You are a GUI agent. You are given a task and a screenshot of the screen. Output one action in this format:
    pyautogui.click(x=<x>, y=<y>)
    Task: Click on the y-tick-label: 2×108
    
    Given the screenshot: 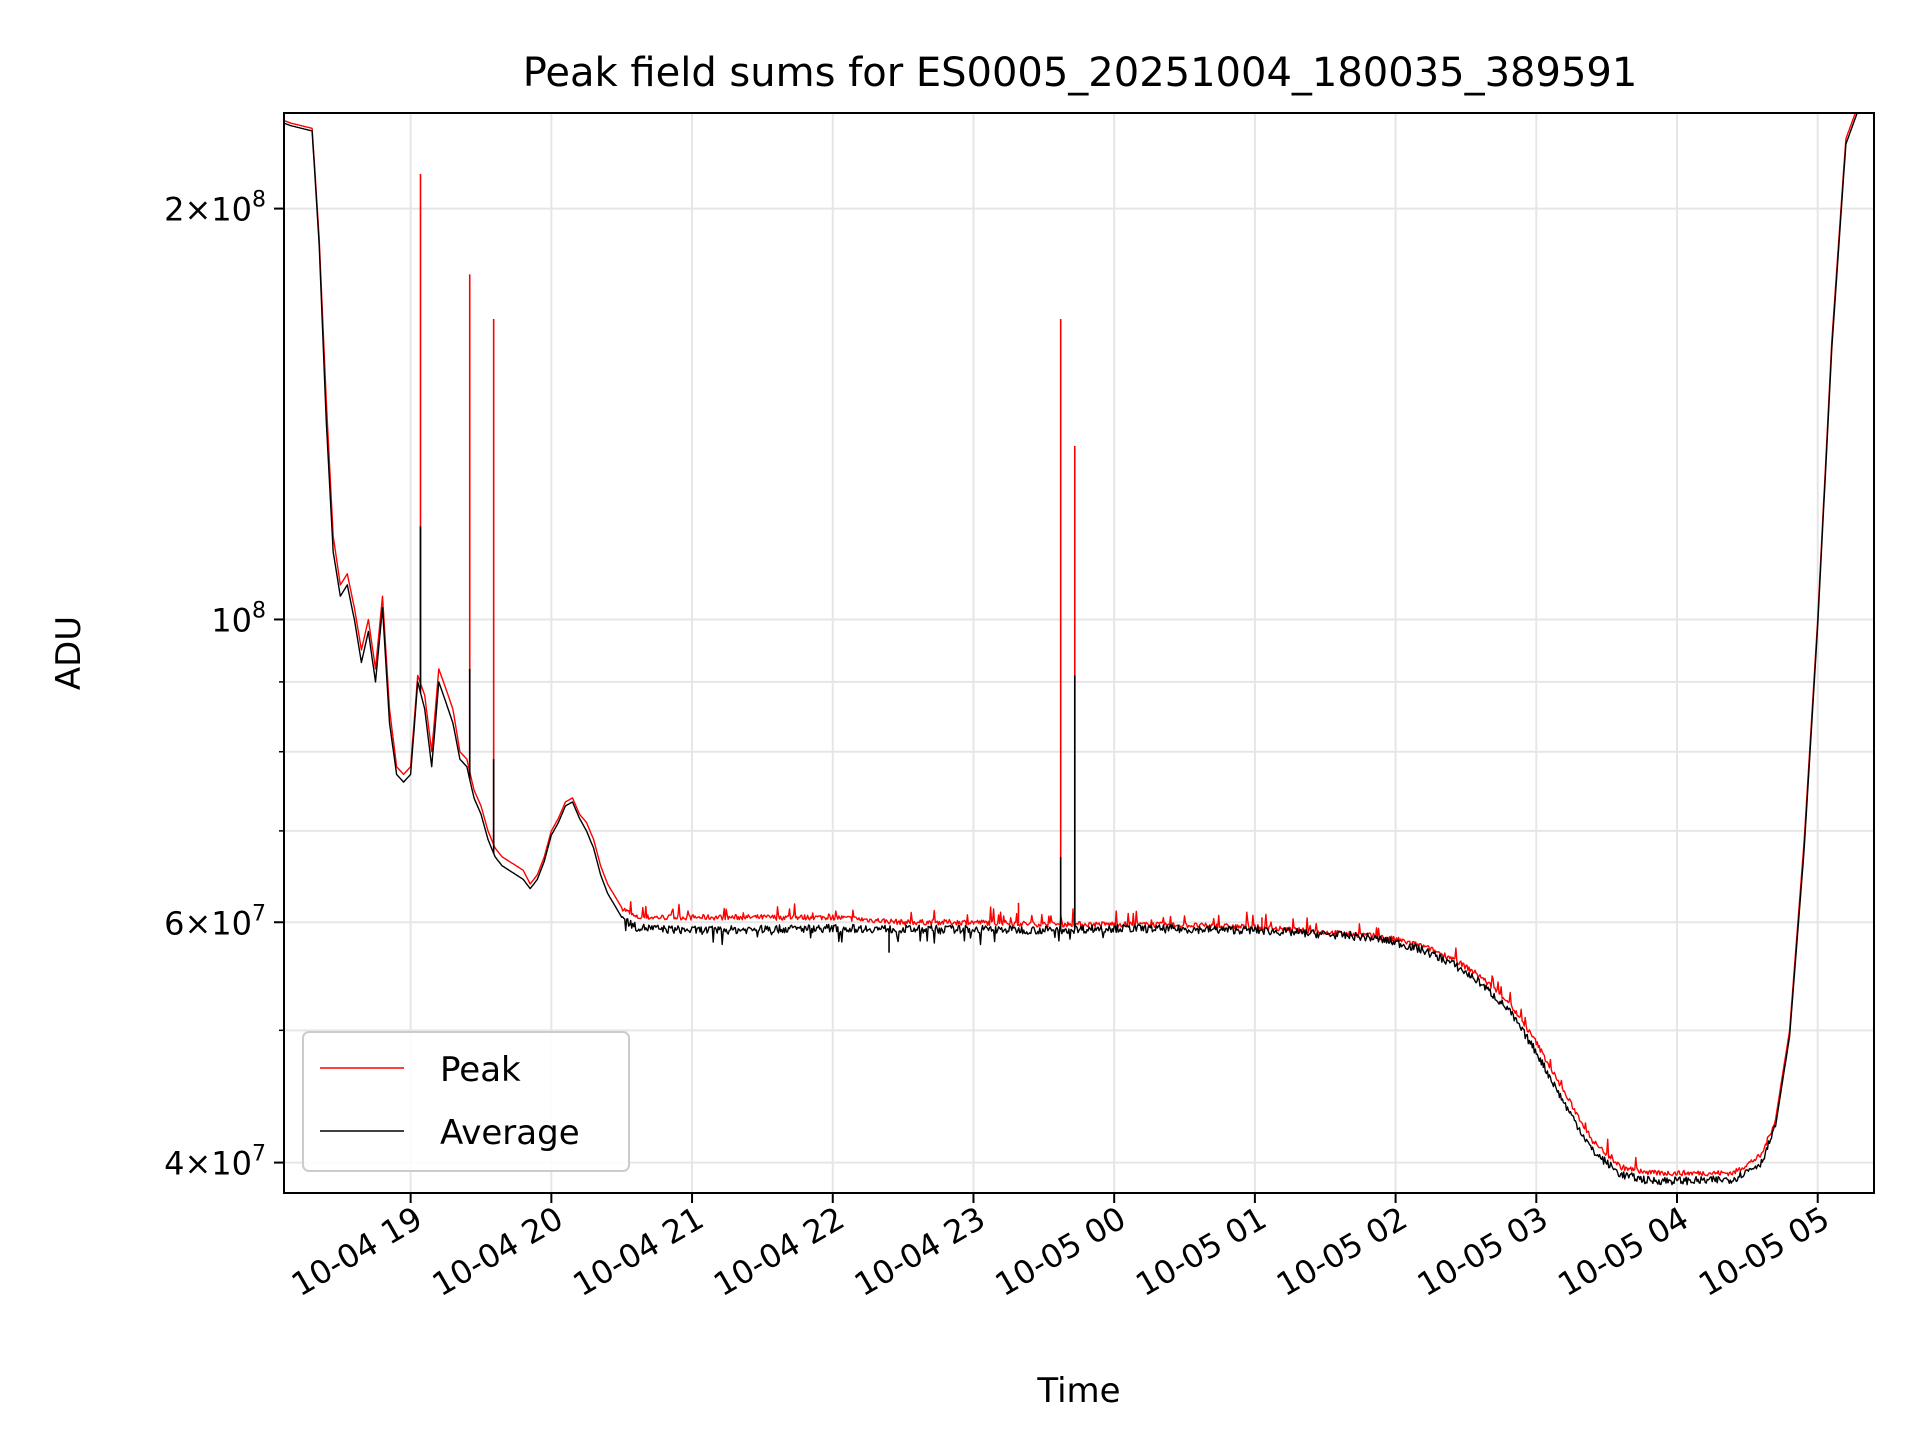 What is the action you would take?
    pyautogui.click(x=215, y=208)
    